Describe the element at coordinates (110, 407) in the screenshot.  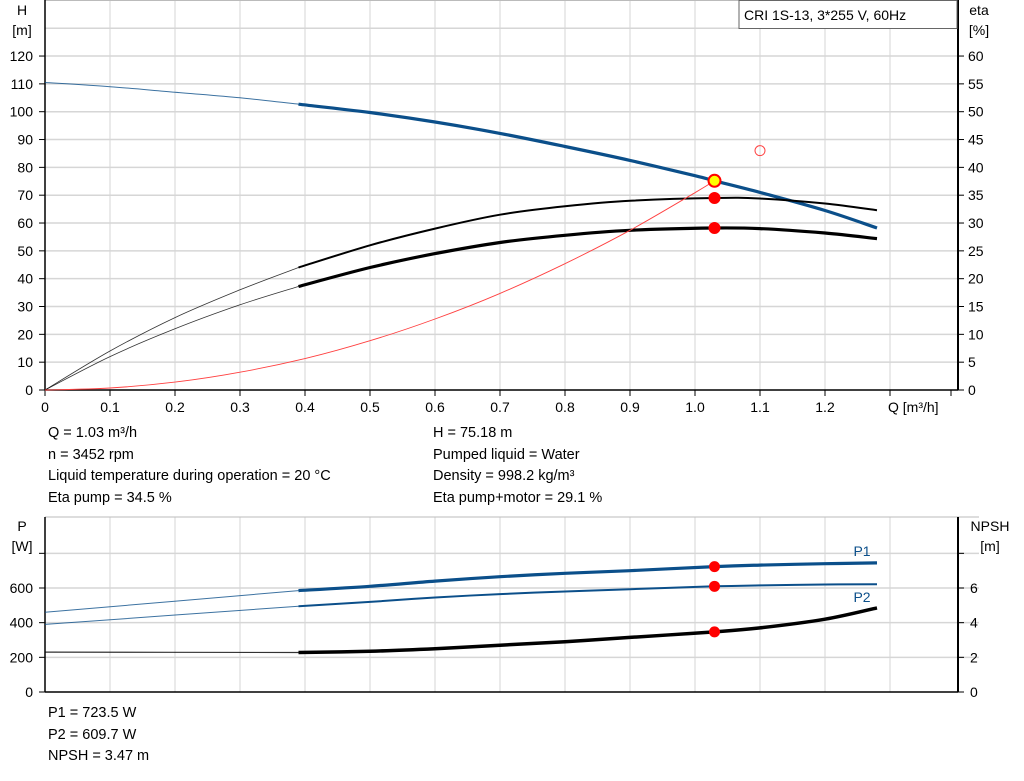
I see `x-tick-label: 0.1` at that location.